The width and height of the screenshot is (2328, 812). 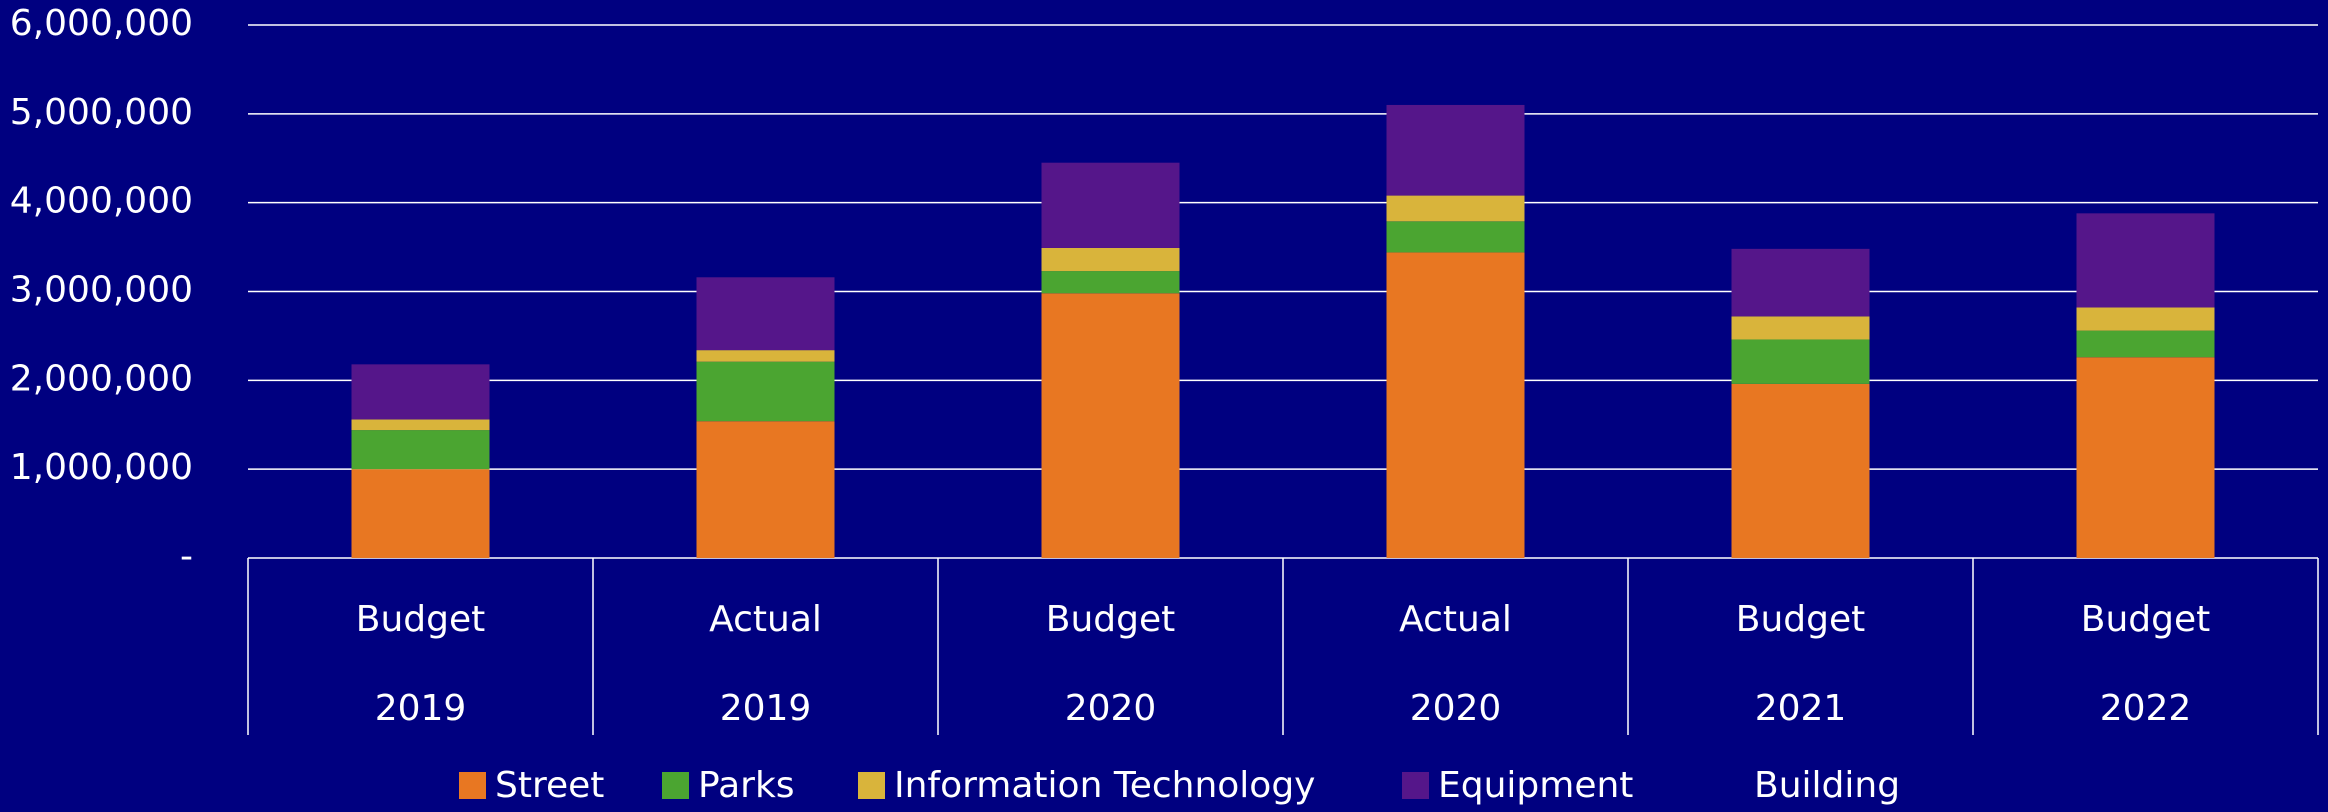 I want to click on y-tick-label: 5,000,000, so click(x=101, y=112).